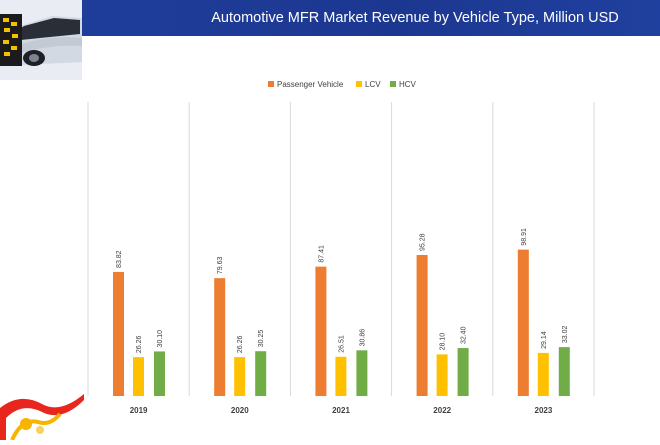 The height and width of the screenshot is (445, 660). Describe the element at coordinates (442, 375) in the screenshot. I see `bar-lcv-2022` at that location.